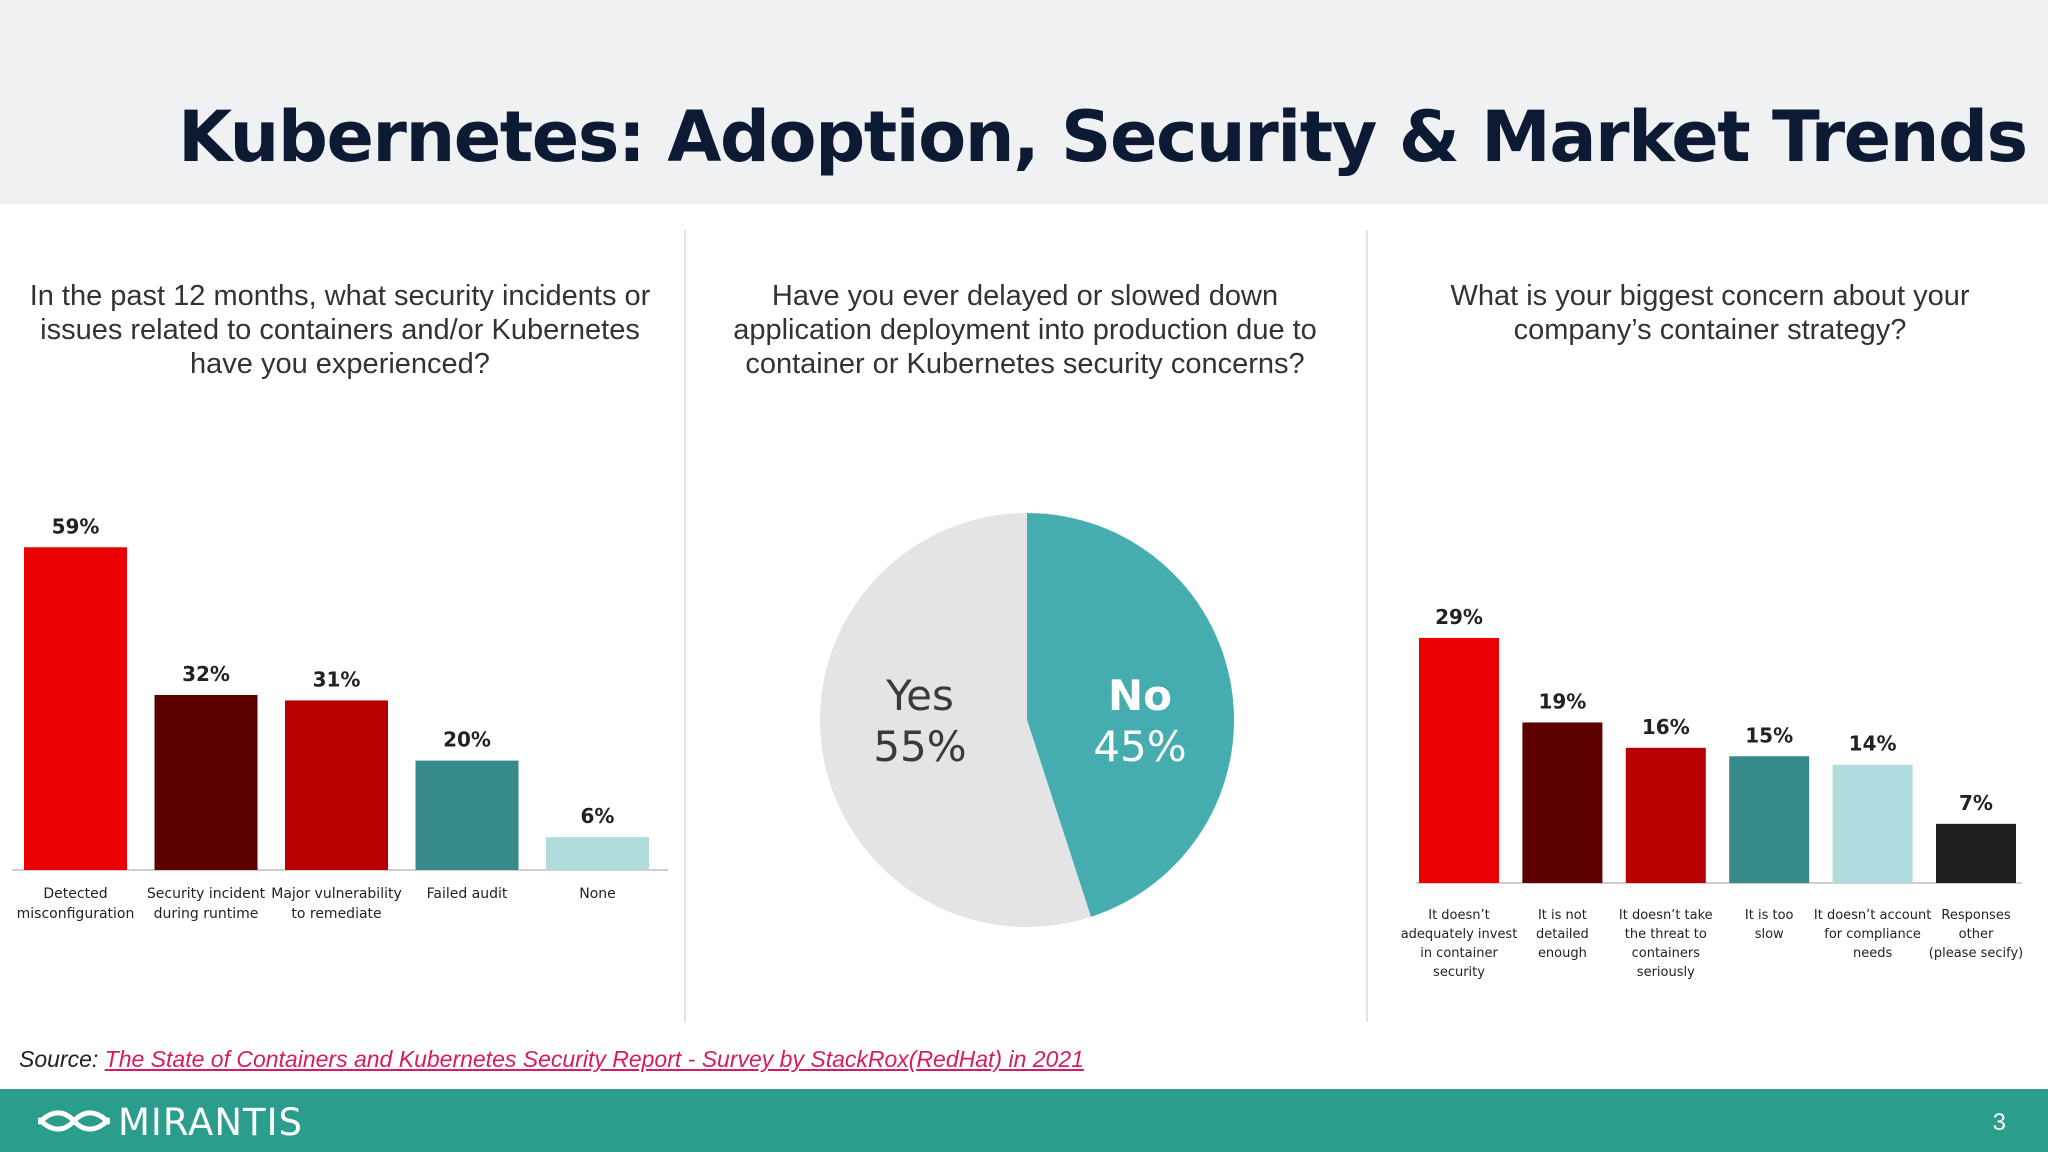 This screenshot has width=2048, height=1152. I want to click on pie-label-no: No, so click(1140, 695).